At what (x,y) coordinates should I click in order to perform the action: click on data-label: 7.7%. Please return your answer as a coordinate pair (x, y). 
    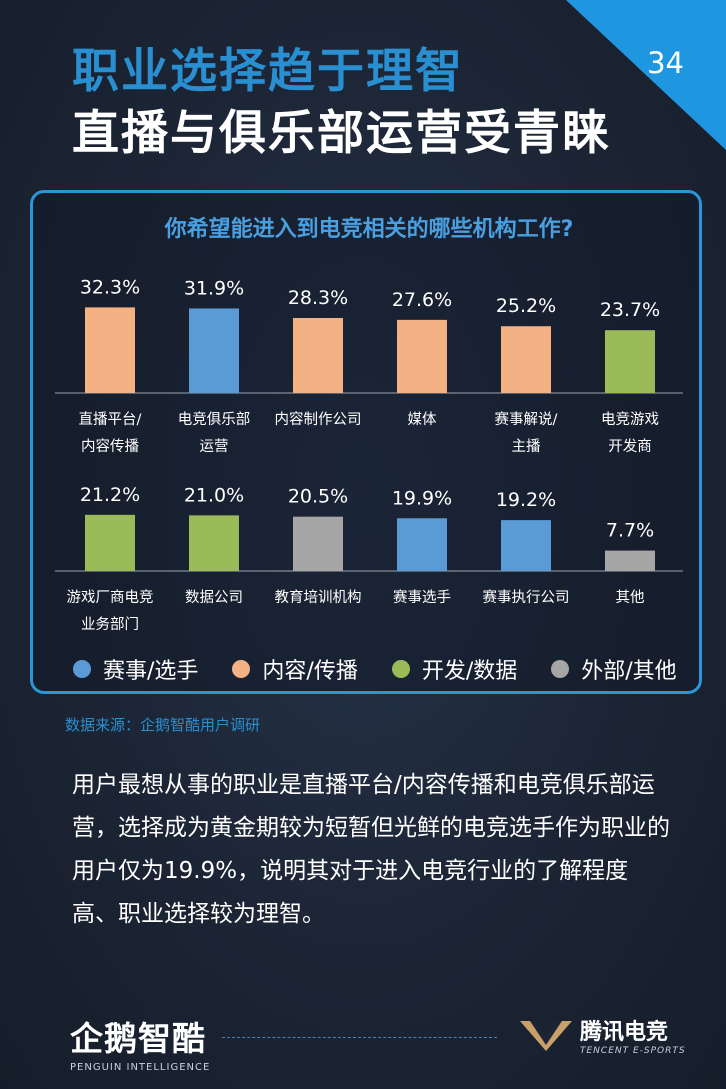
    Looking at the image, I should click on (630, 531).